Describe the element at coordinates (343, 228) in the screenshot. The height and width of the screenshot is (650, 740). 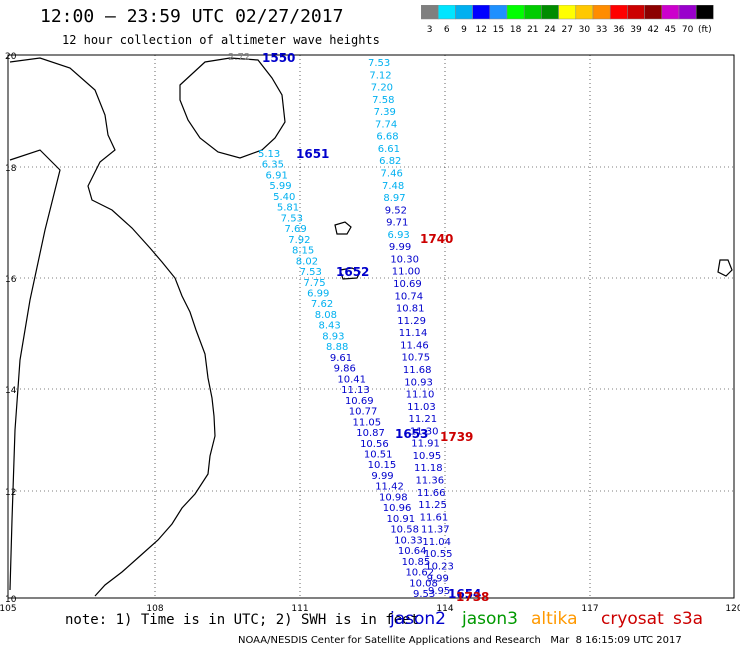
I see `small-island-a` at that location.